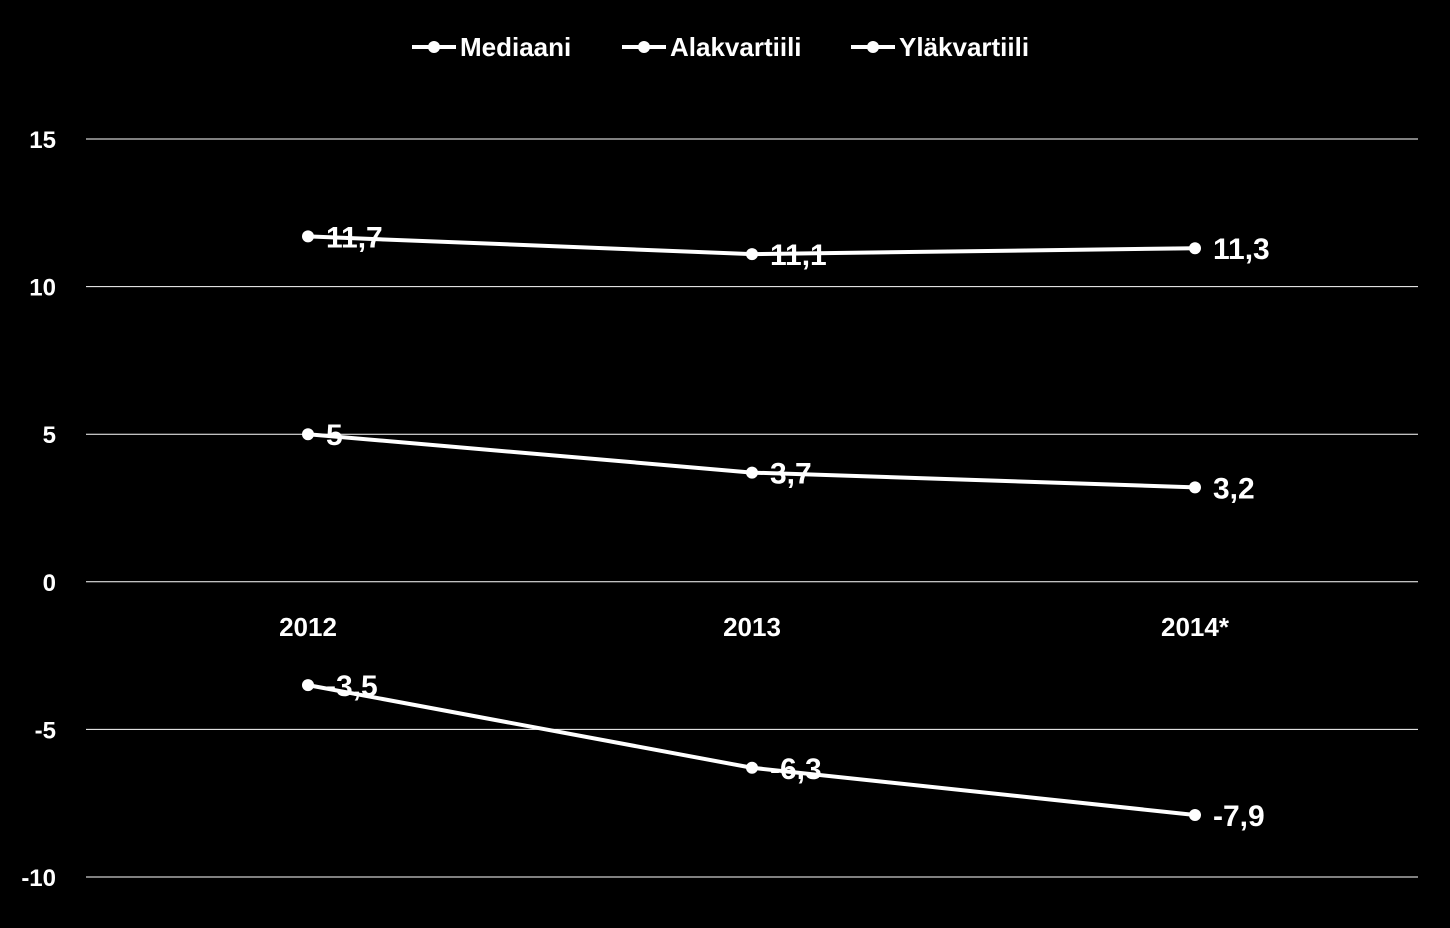  What do you see at coordinates (798, 255) in the screenshot?
I see `data-label: 11,1` at bounding box center [798, 255].